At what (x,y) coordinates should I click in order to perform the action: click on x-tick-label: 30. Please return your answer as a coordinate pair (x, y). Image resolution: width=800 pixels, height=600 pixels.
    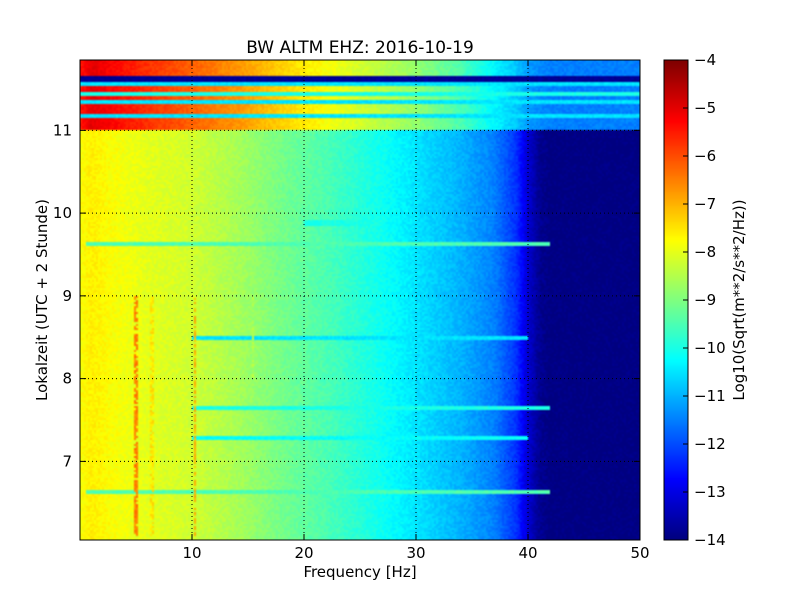
    Looking at the image, I should click on (415, 553).